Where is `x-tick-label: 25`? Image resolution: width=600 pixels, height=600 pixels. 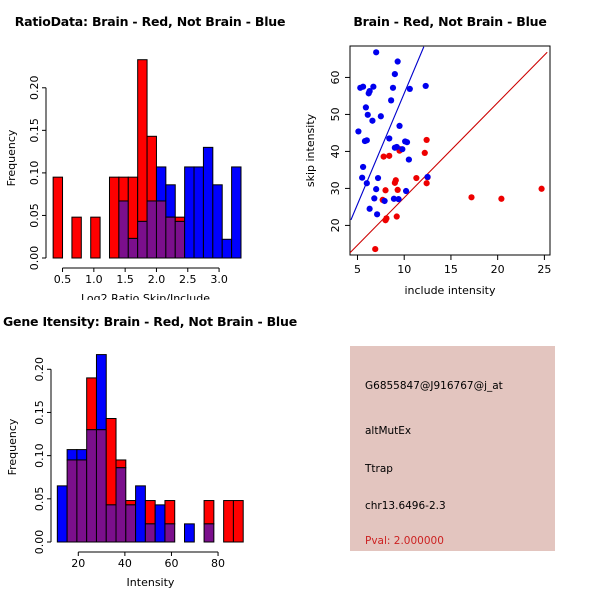
x-tick-label: 25 is located at coordinates (544, 269).